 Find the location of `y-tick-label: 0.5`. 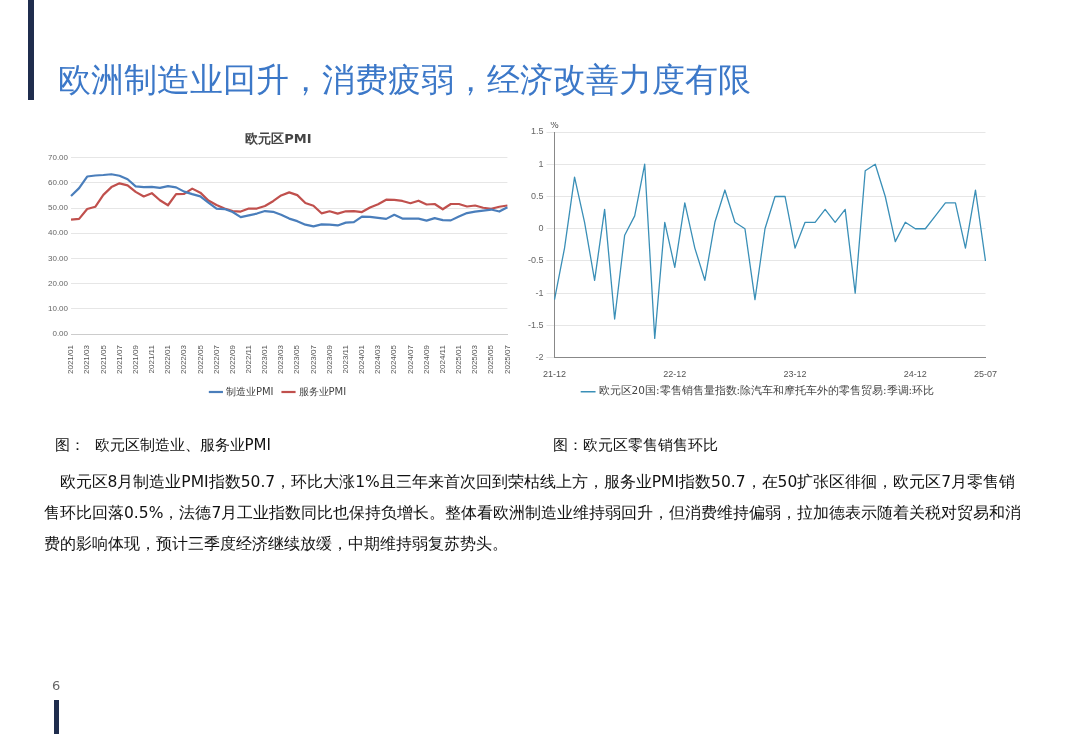

y-tick-label: 0.5 is located at coordinates (537, 195).